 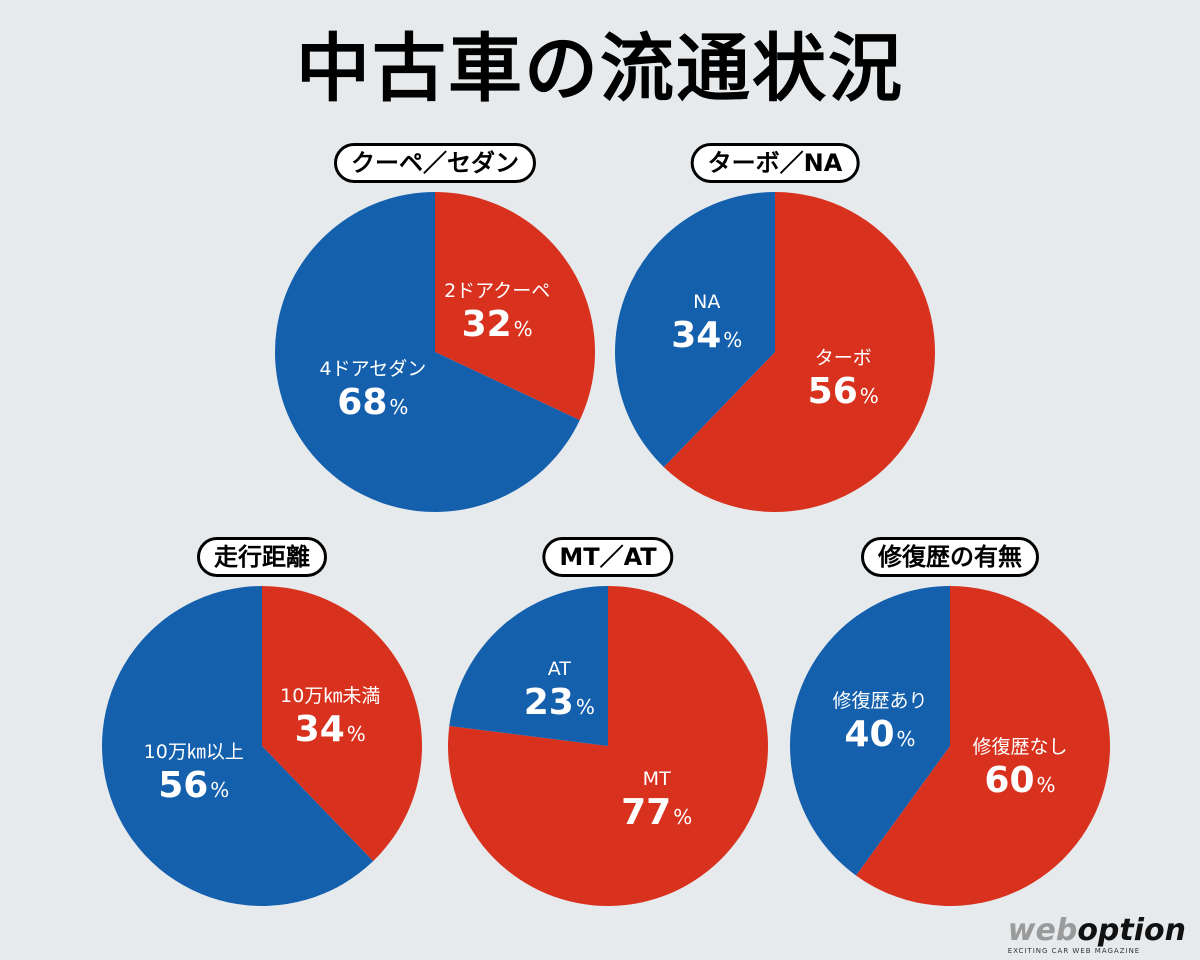 I want to click on logo-wordmark: weboption, so click(x=1097, y=931).